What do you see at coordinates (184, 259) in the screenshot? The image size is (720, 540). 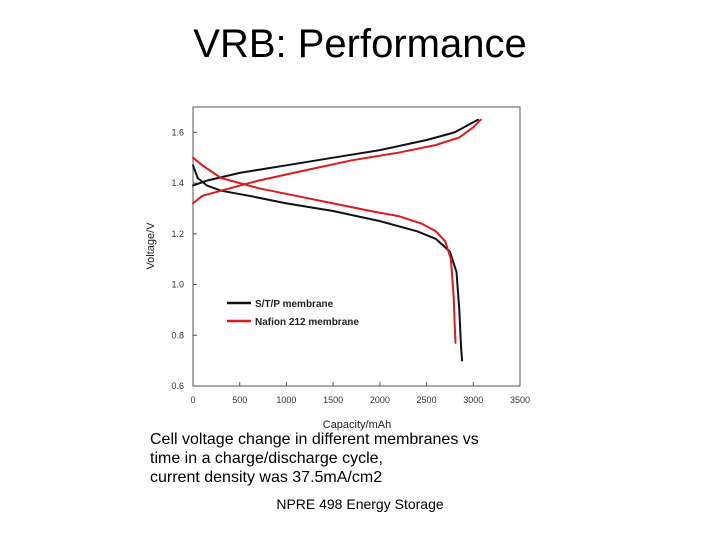 I see `y-axis-ticks: 0.6 0.8 1.0 1.2 1.4 1.6` at bounding box center [184, 259].